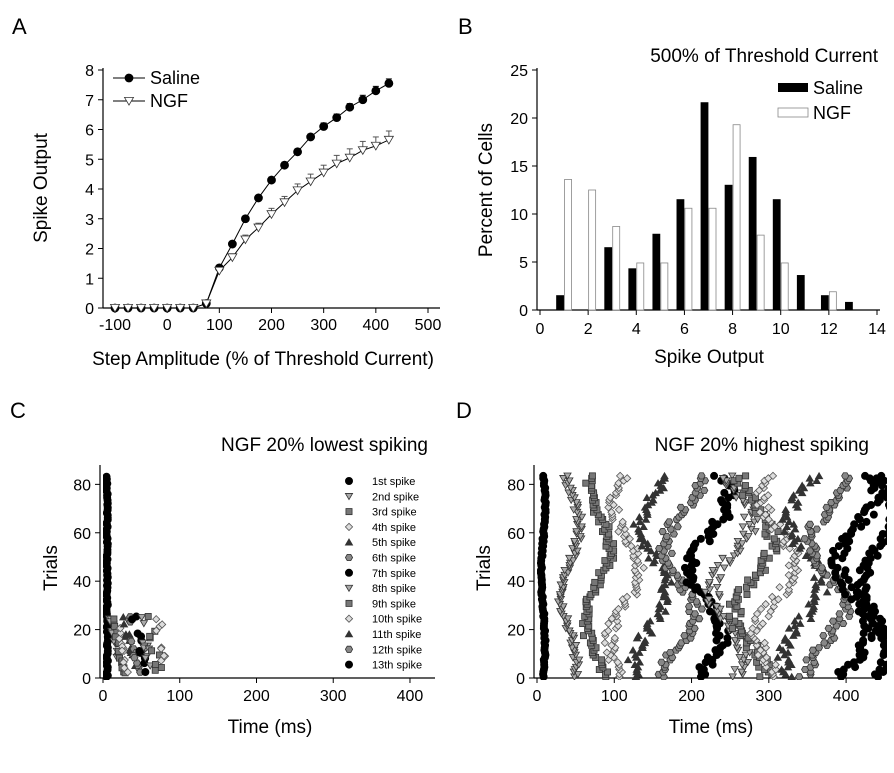 This screenshot has height=773, width=894. What do you see at coordinates (793, 112) in the screenshot?
I see `panel-b-legend-ngf-swatch` at bounding box center [793, 112].